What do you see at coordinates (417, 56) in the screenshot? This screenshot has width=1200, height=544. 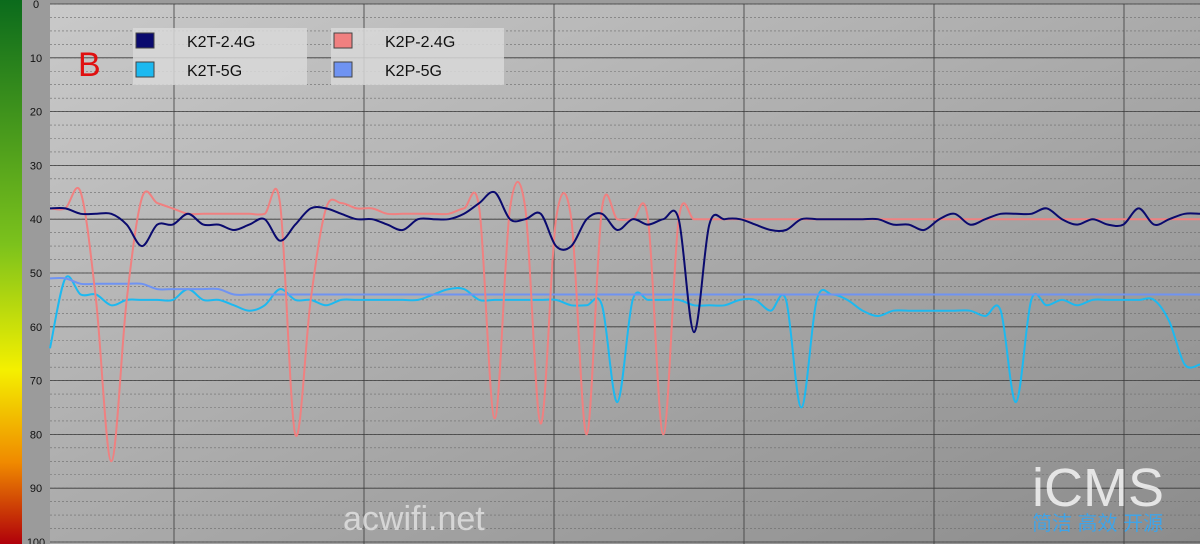 I see `legend-box-right` at bounding box center [417, 56].